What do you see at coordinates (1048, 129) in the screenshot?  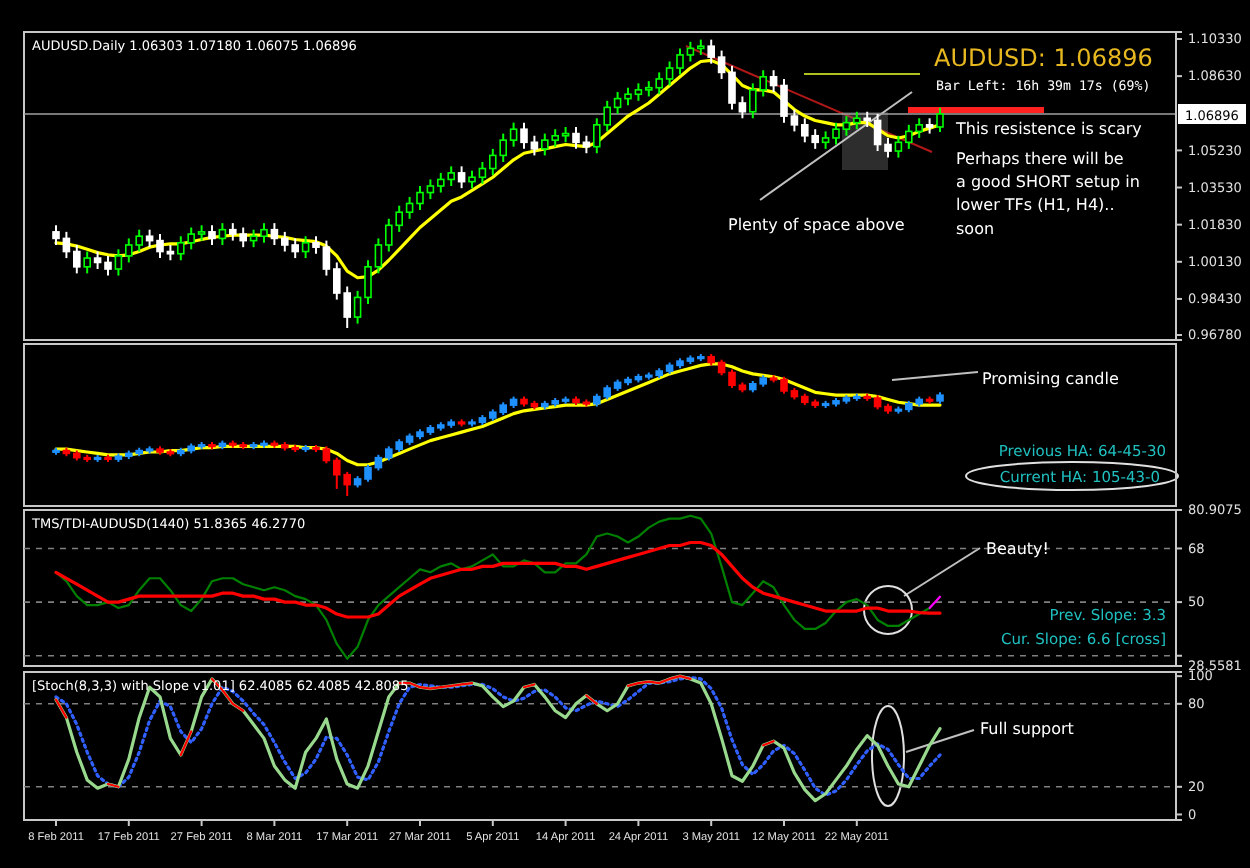 I see `text: This resistence is scary` at bounding box center [1048, 129].